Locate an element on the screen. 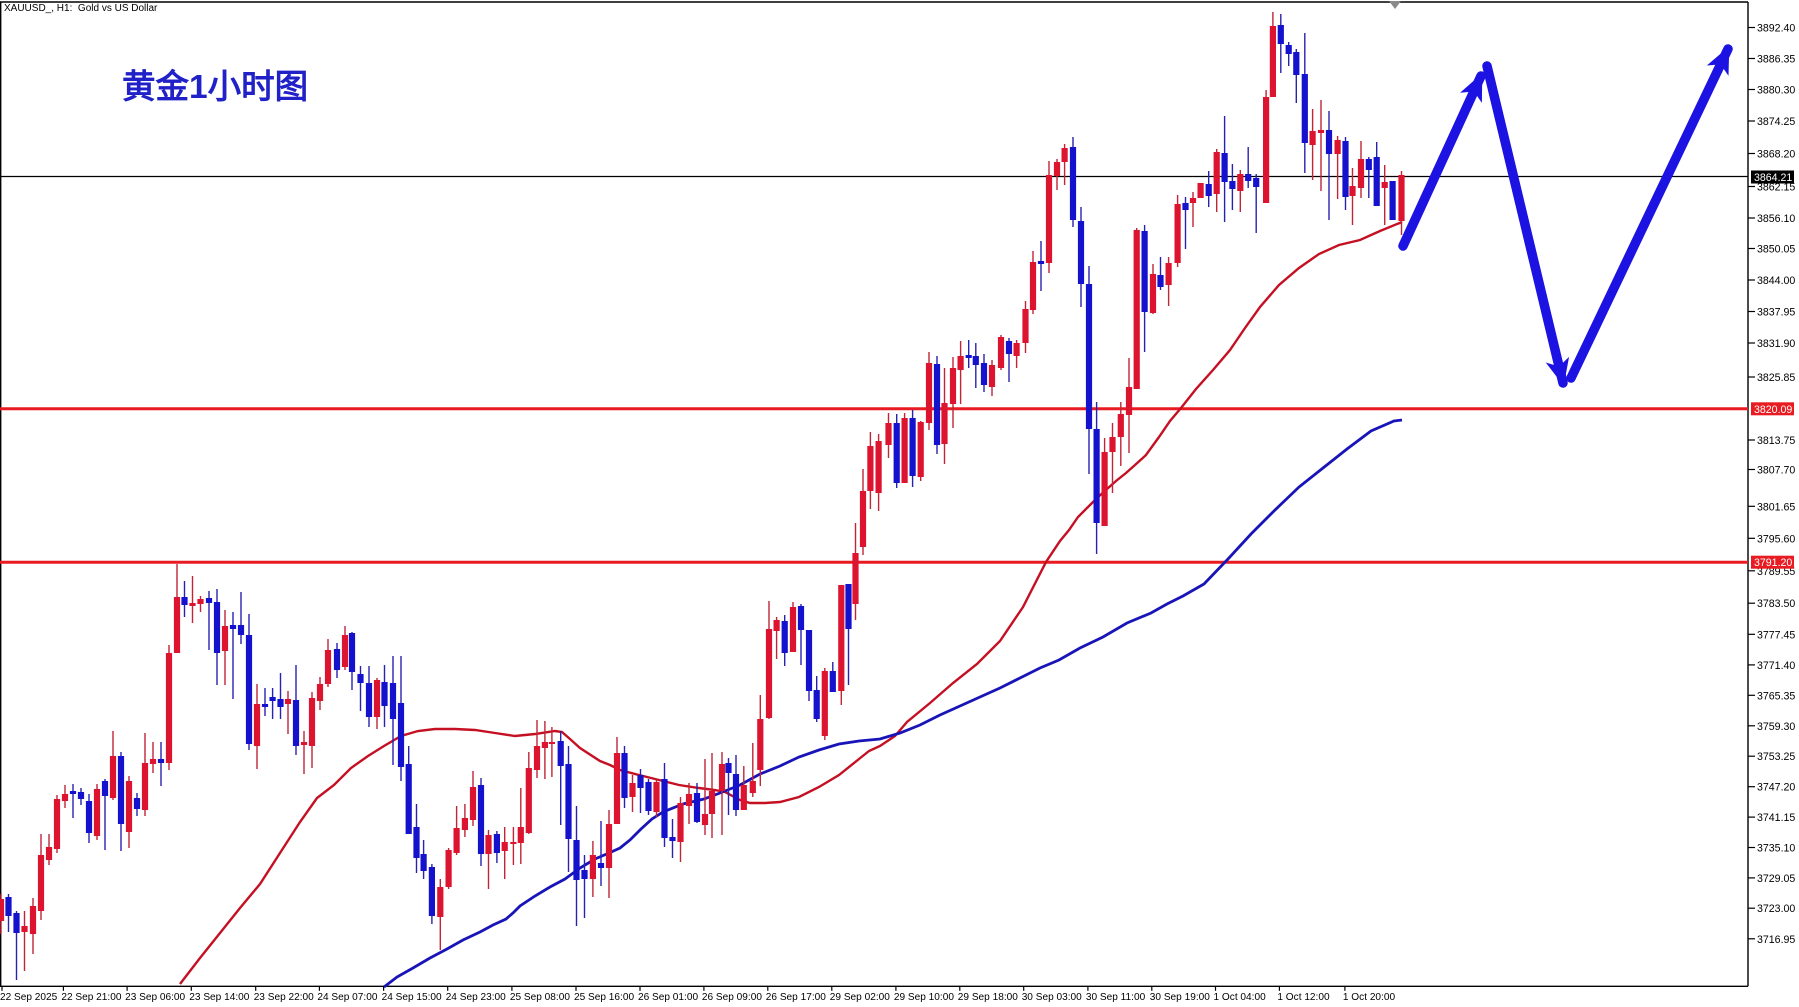 This screenshot has height=1007, width=1799. svg-text: 3825.85 is located at coordinates (1776, 378).